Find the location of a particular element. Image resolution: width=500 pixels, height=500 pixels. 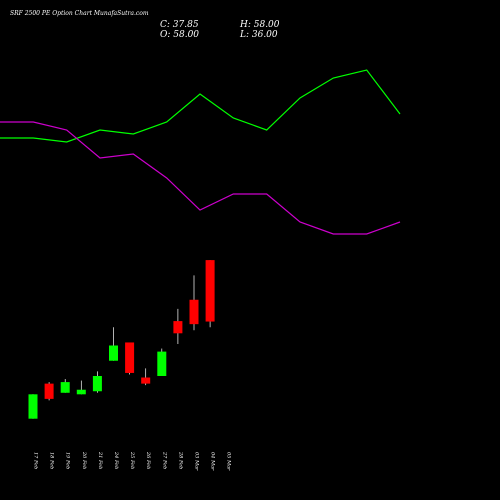

x-tick-label: 04 Mar is located at coordinates (213, 461).